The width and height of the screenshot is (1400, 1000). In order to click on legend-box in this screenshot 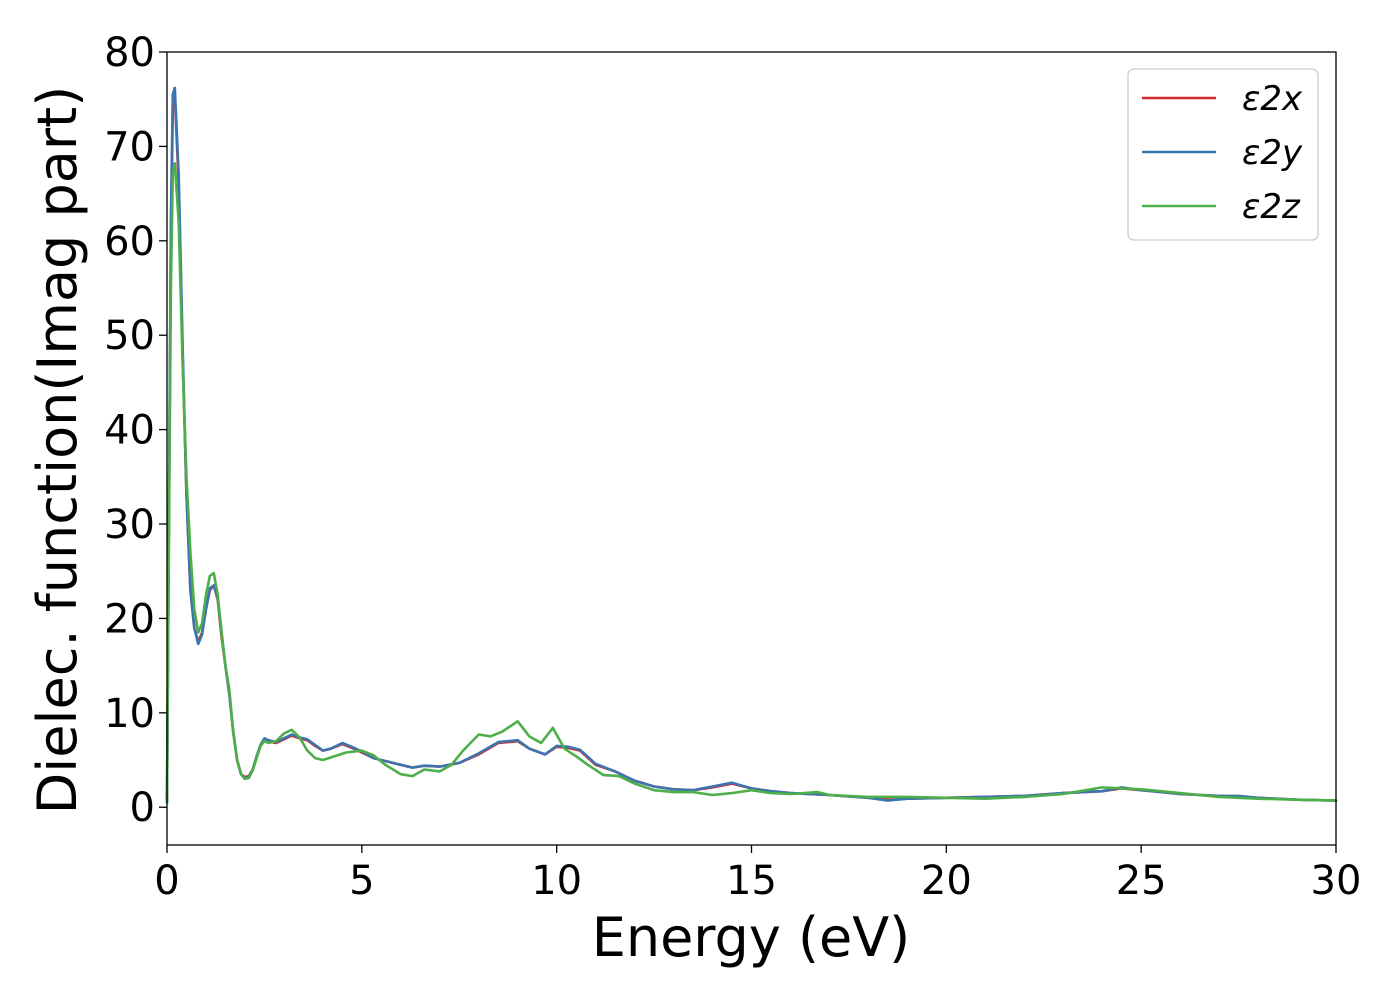, I will do `click(1223, 154)`.